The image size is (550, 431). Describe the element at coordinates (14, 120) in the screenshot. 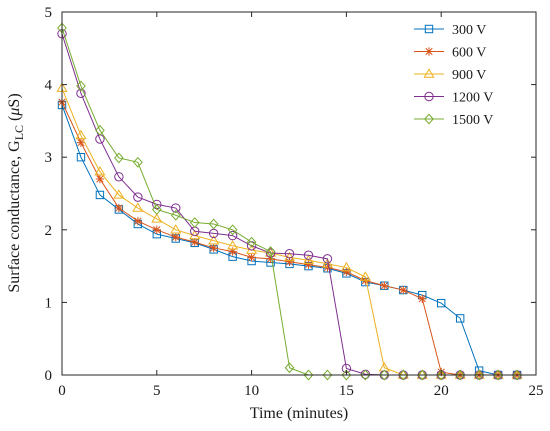

I see `y-axis-label-suffix: (` at that location.